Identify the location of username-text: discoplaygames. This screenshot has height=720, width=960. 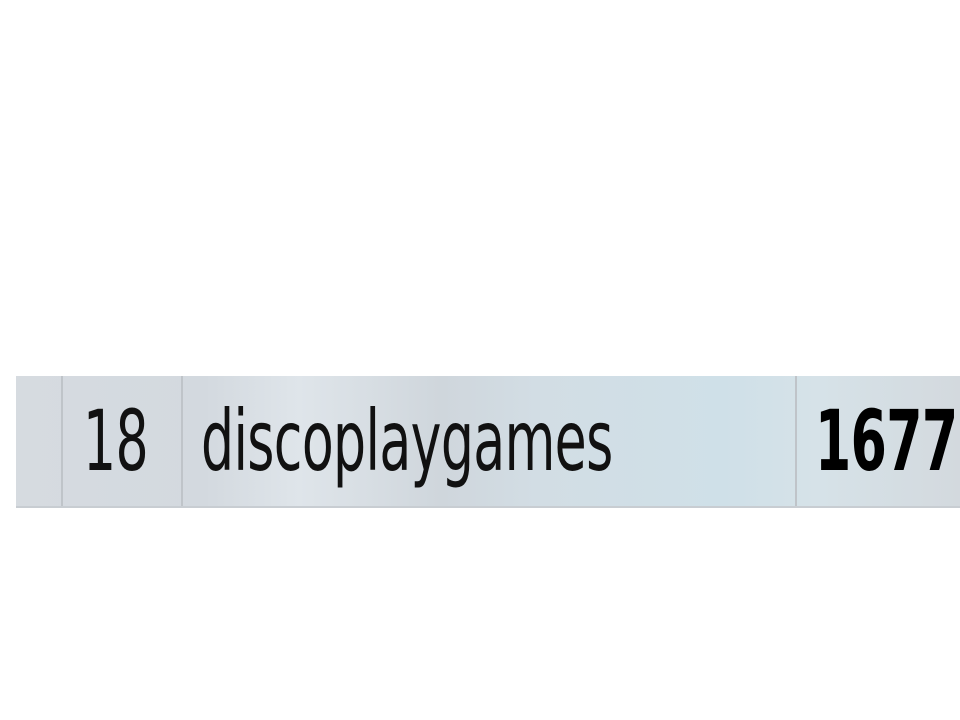
(407, 441).